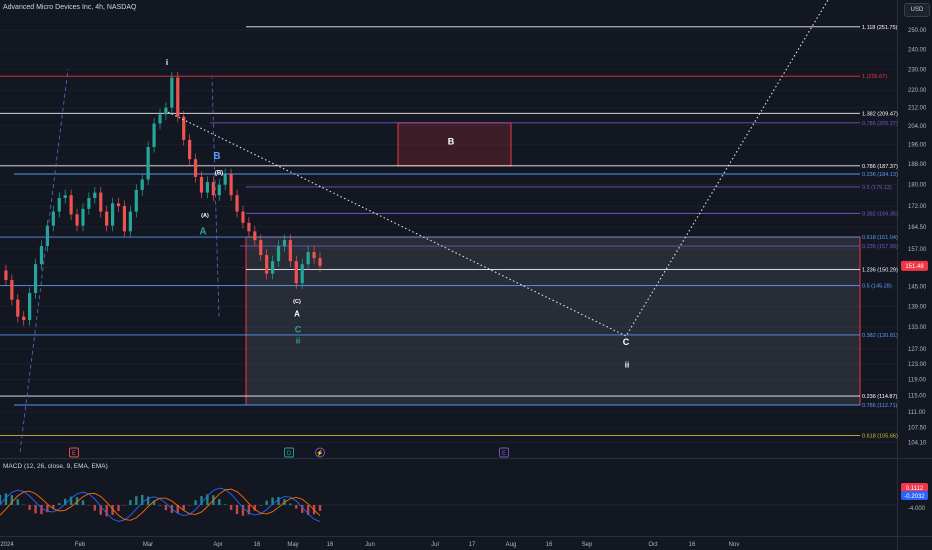  Describe the element at coordinates (880, 238) in the screenshot. I see `fib-level-label: 0.618 (161.04)` at that location.